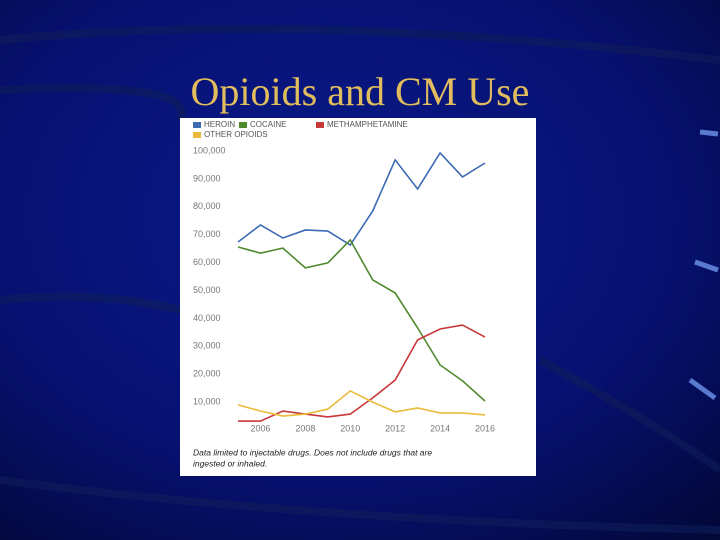  Describe the element at coordinates (440, 428) in the screenshot. I see `x-tick-label: 2014` at that location.